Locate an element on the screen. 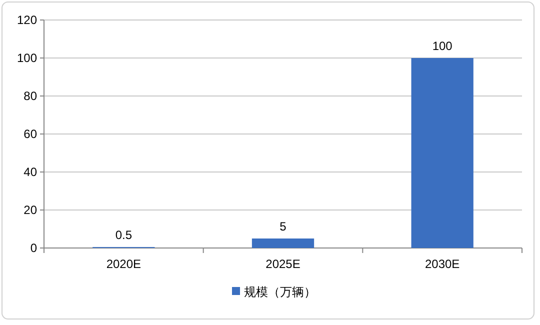 The width and height of the screenshot is (540, 325). y-tick-label: 60 is located at coordinates (31, 134).